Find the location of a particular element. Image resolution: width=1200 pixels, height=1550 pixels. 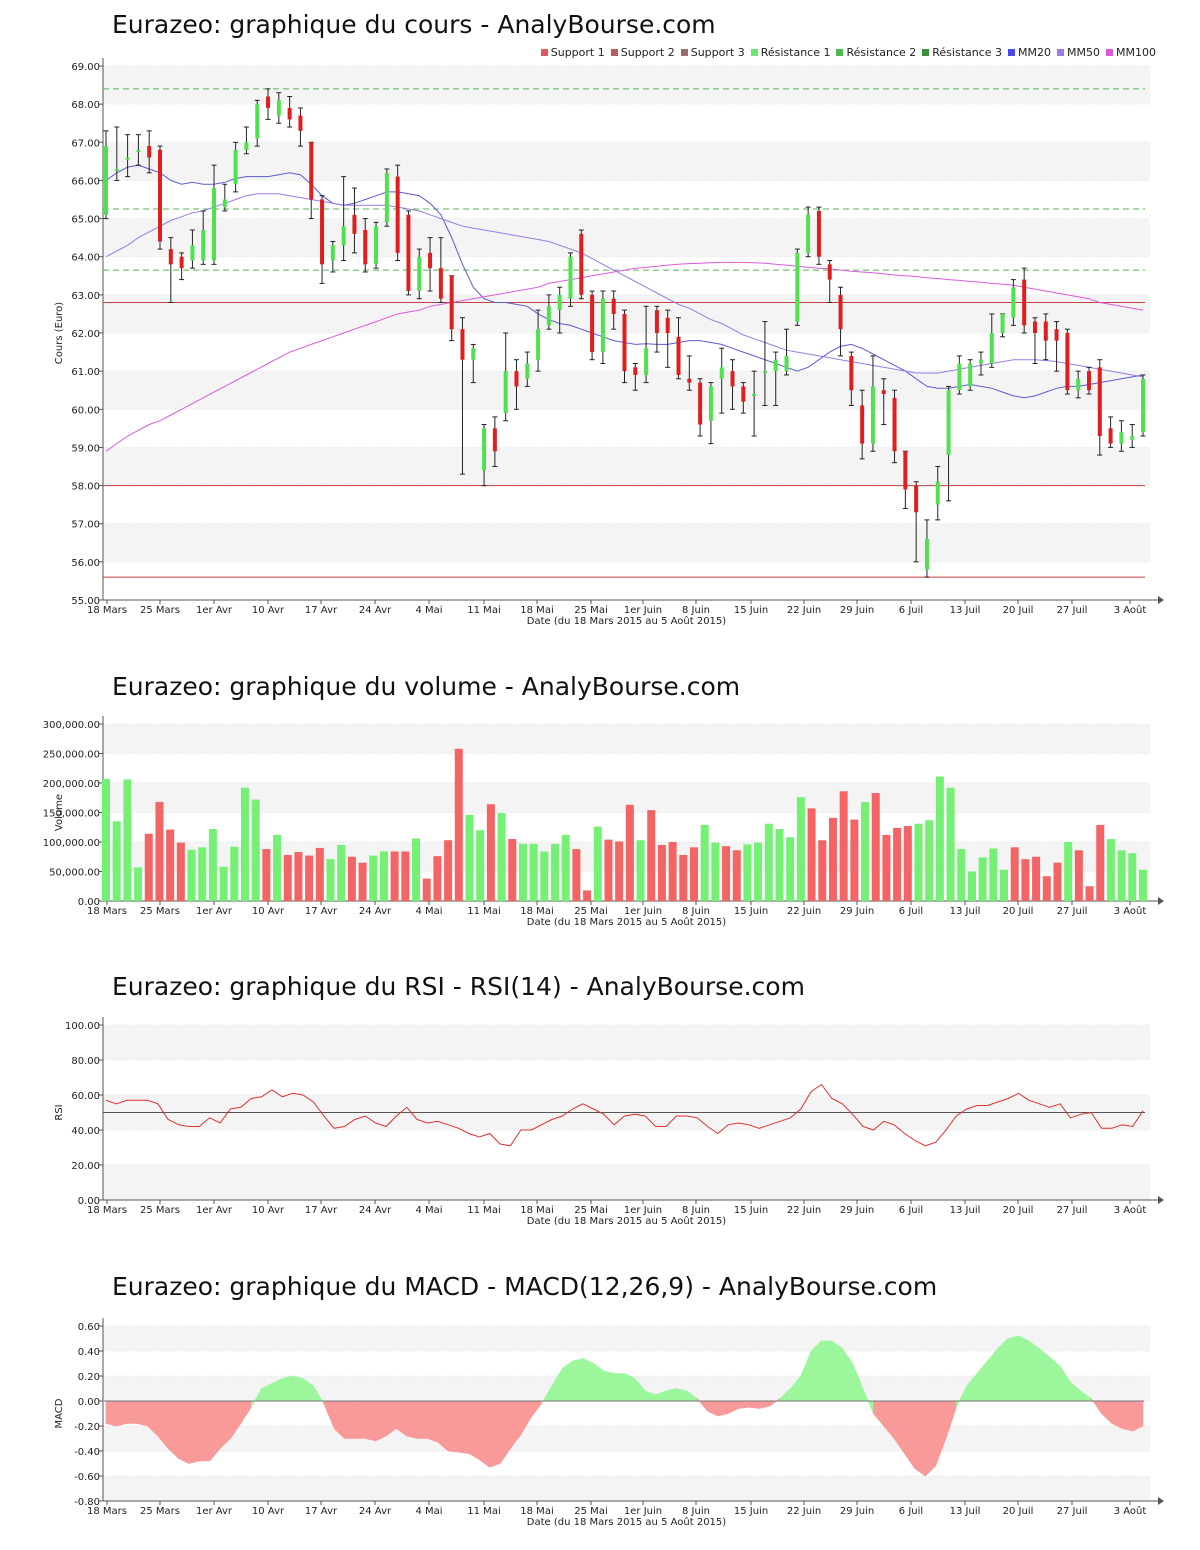

y-tick-label: 80.00 is located at coordinates (85, 1061).